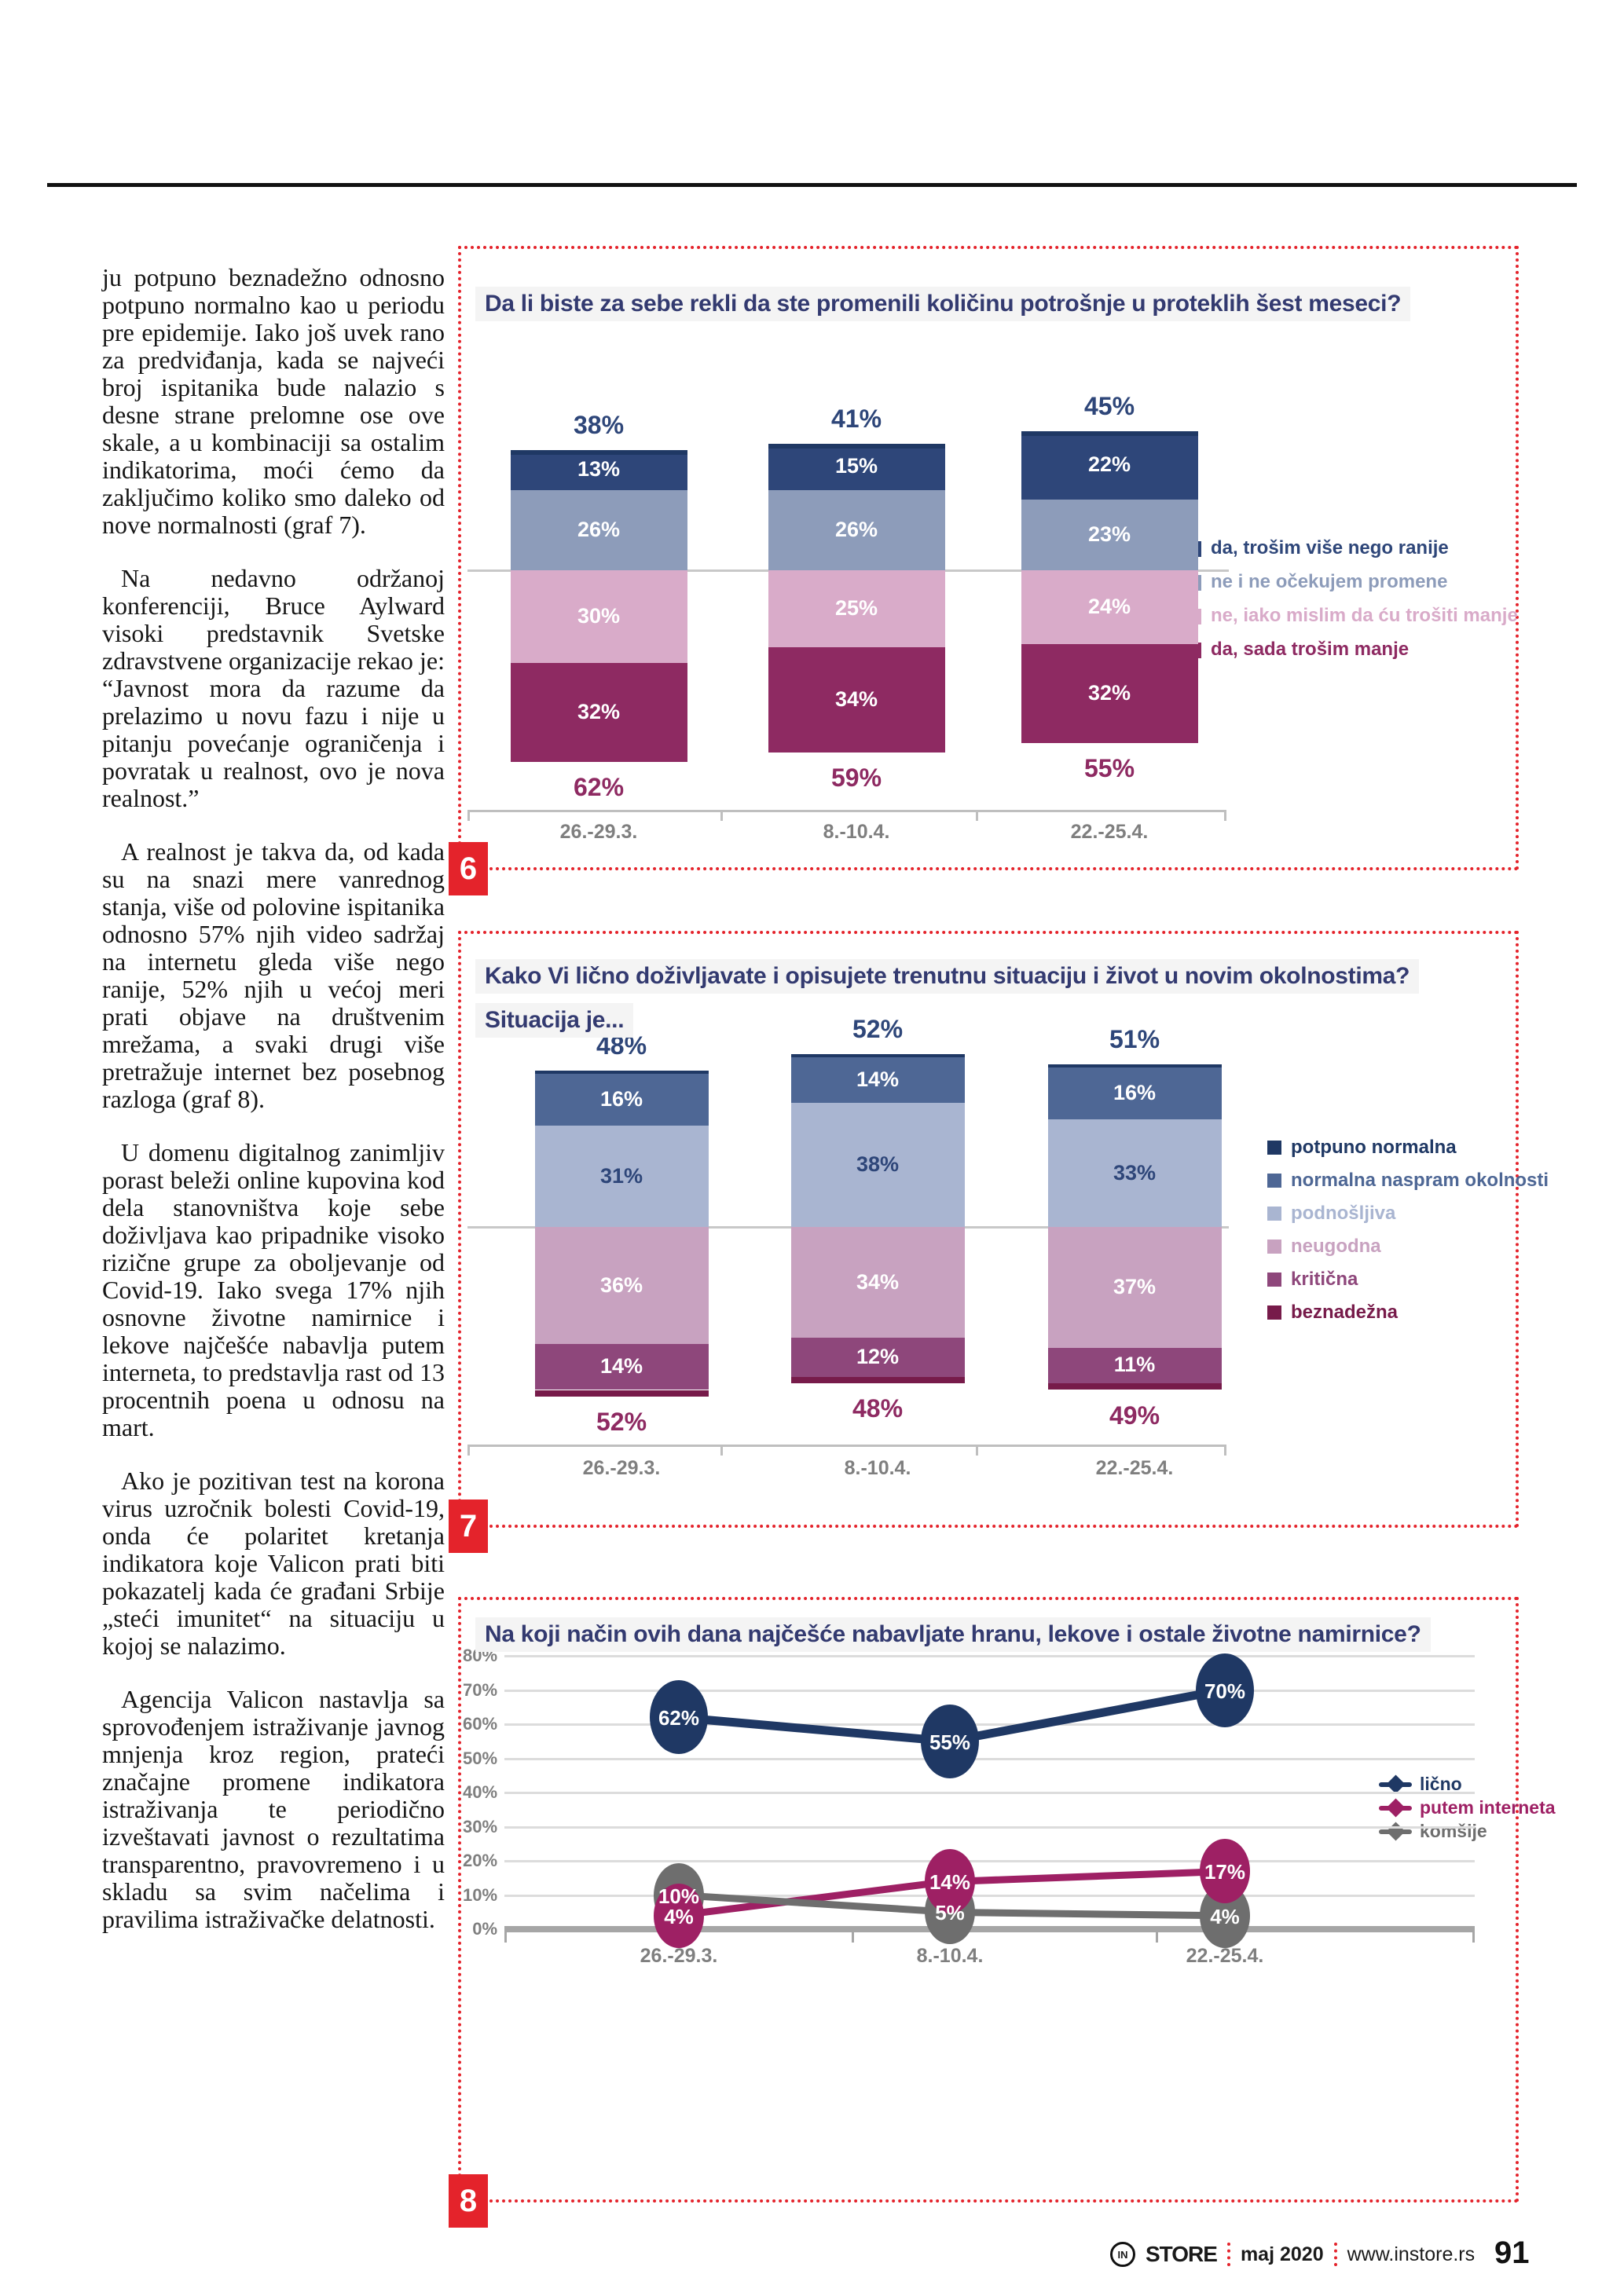  I want to click on legend-label: komšije, so click(1453, 1831).